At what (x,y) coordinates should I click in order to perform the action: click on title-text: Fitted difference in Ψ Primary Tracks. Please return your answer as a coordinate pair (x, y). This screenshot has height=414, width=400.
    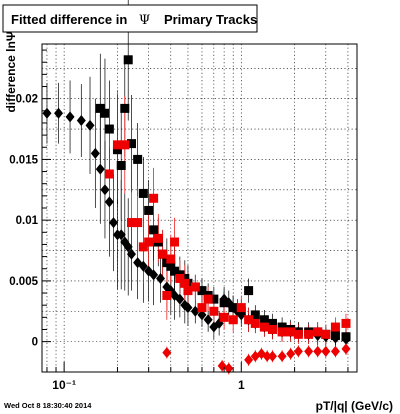
    Looking at the image, I should click on (134, 20).